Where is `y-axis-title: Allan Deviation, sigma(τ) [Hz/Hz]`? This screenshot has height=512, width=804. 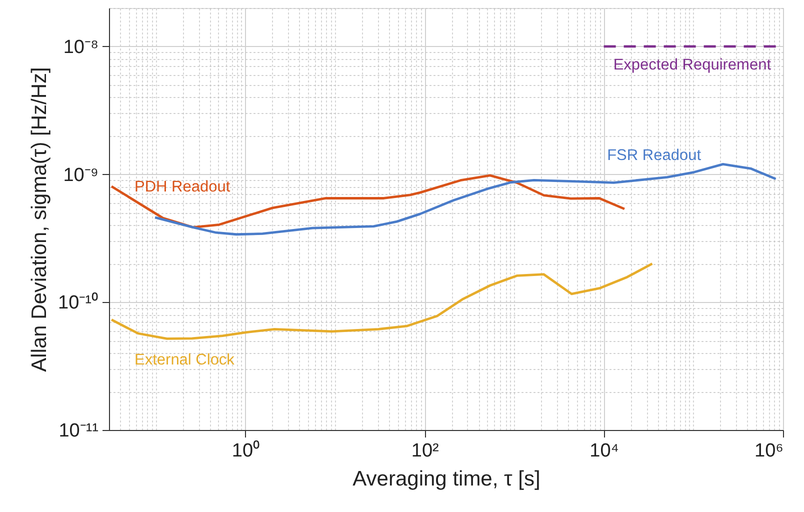
y-axis-title: Allan Deviation, sigma(τ) [Hz/Hz] is located at coordinates (40, 219).